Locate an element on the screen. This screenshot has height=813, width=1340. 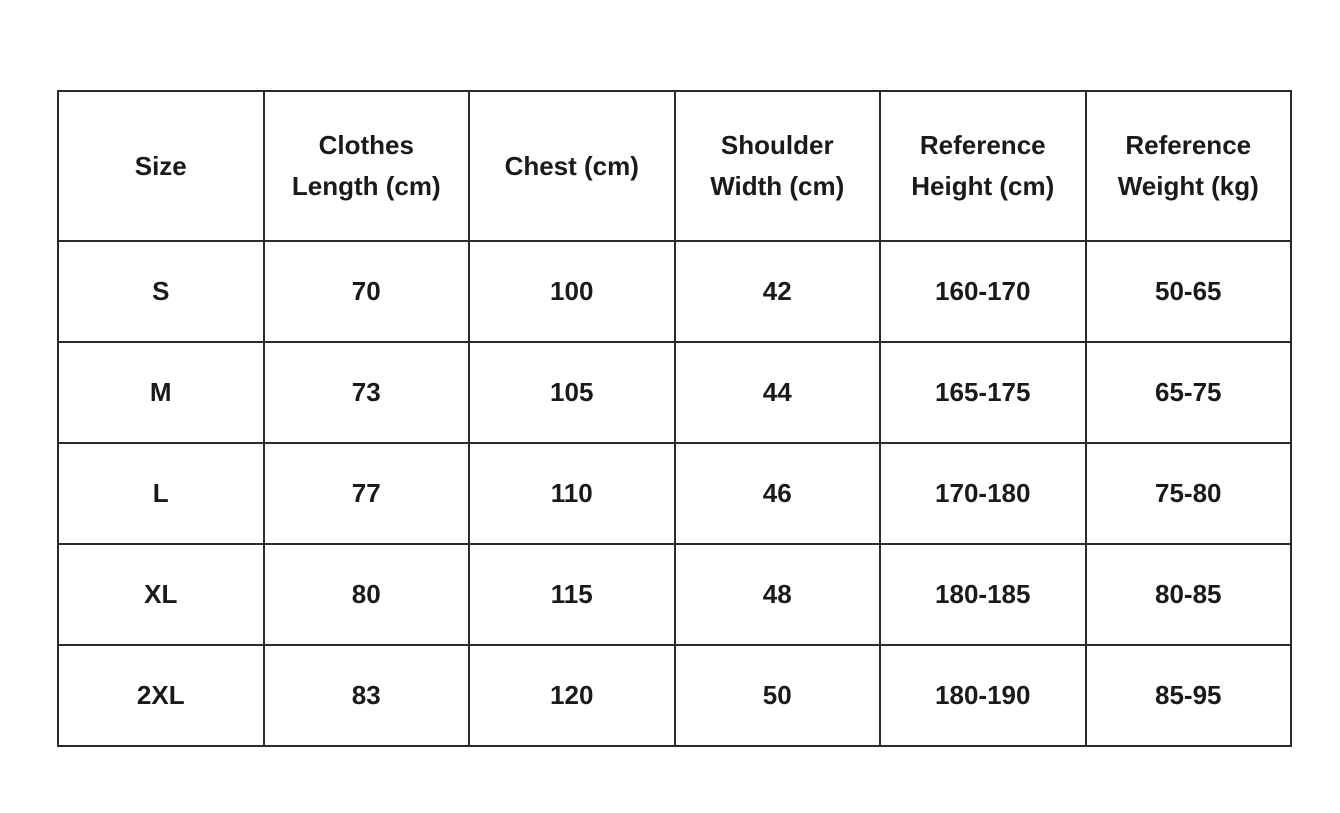
column-header-line: Weight (kg) is located at coordinates (1188, 186).